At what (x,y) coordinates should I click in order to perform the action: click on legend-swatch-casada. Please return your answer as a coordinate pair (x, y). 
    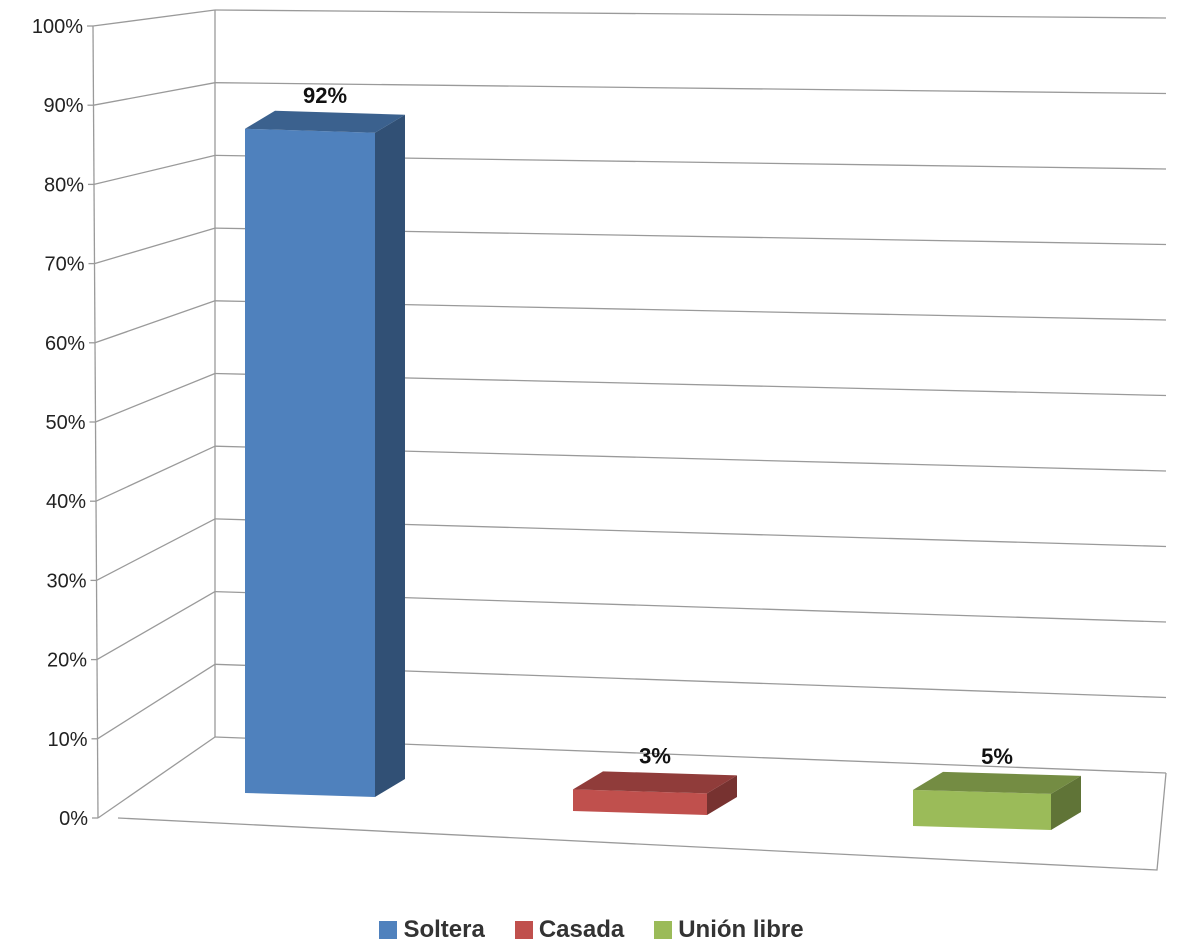
    Looking at the image, I should click on (523, 930).